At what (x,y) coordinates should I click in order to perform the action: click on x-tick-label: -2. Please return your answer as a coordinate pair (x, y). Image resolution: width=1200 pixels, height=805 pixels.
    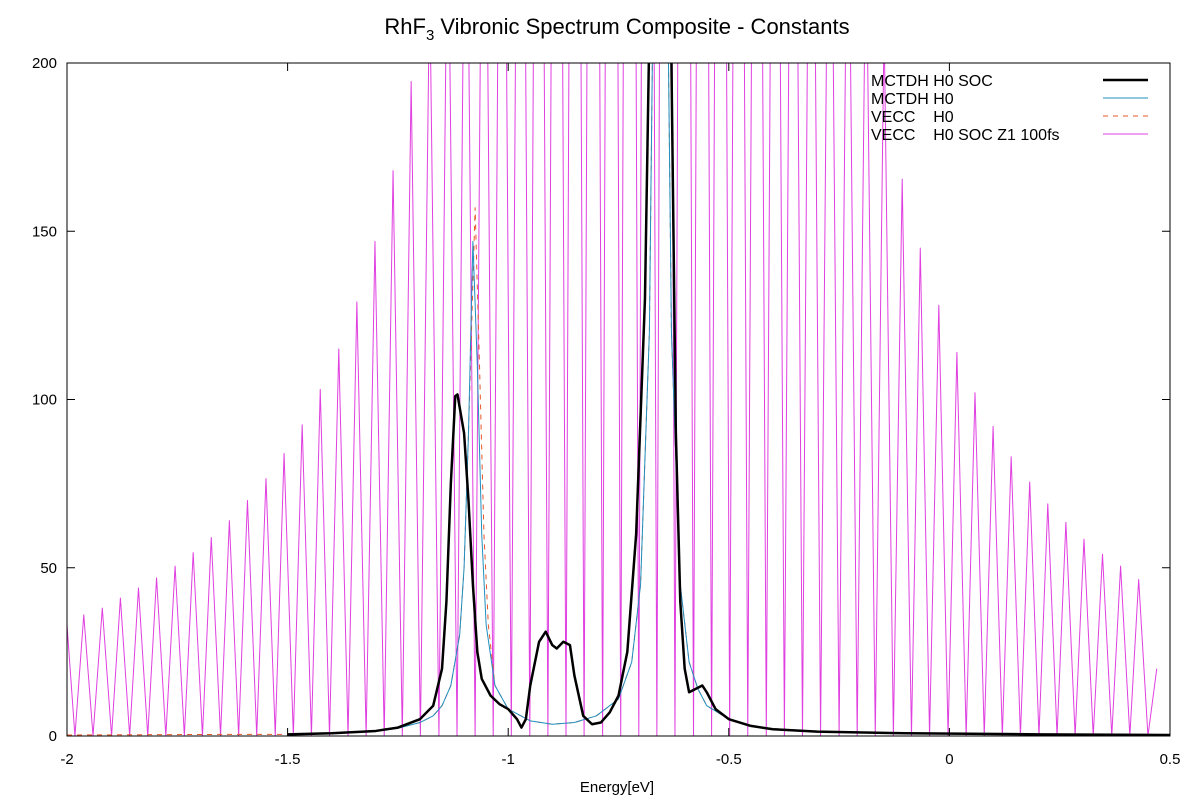
    Looking at the image, I should click on (66, 759).